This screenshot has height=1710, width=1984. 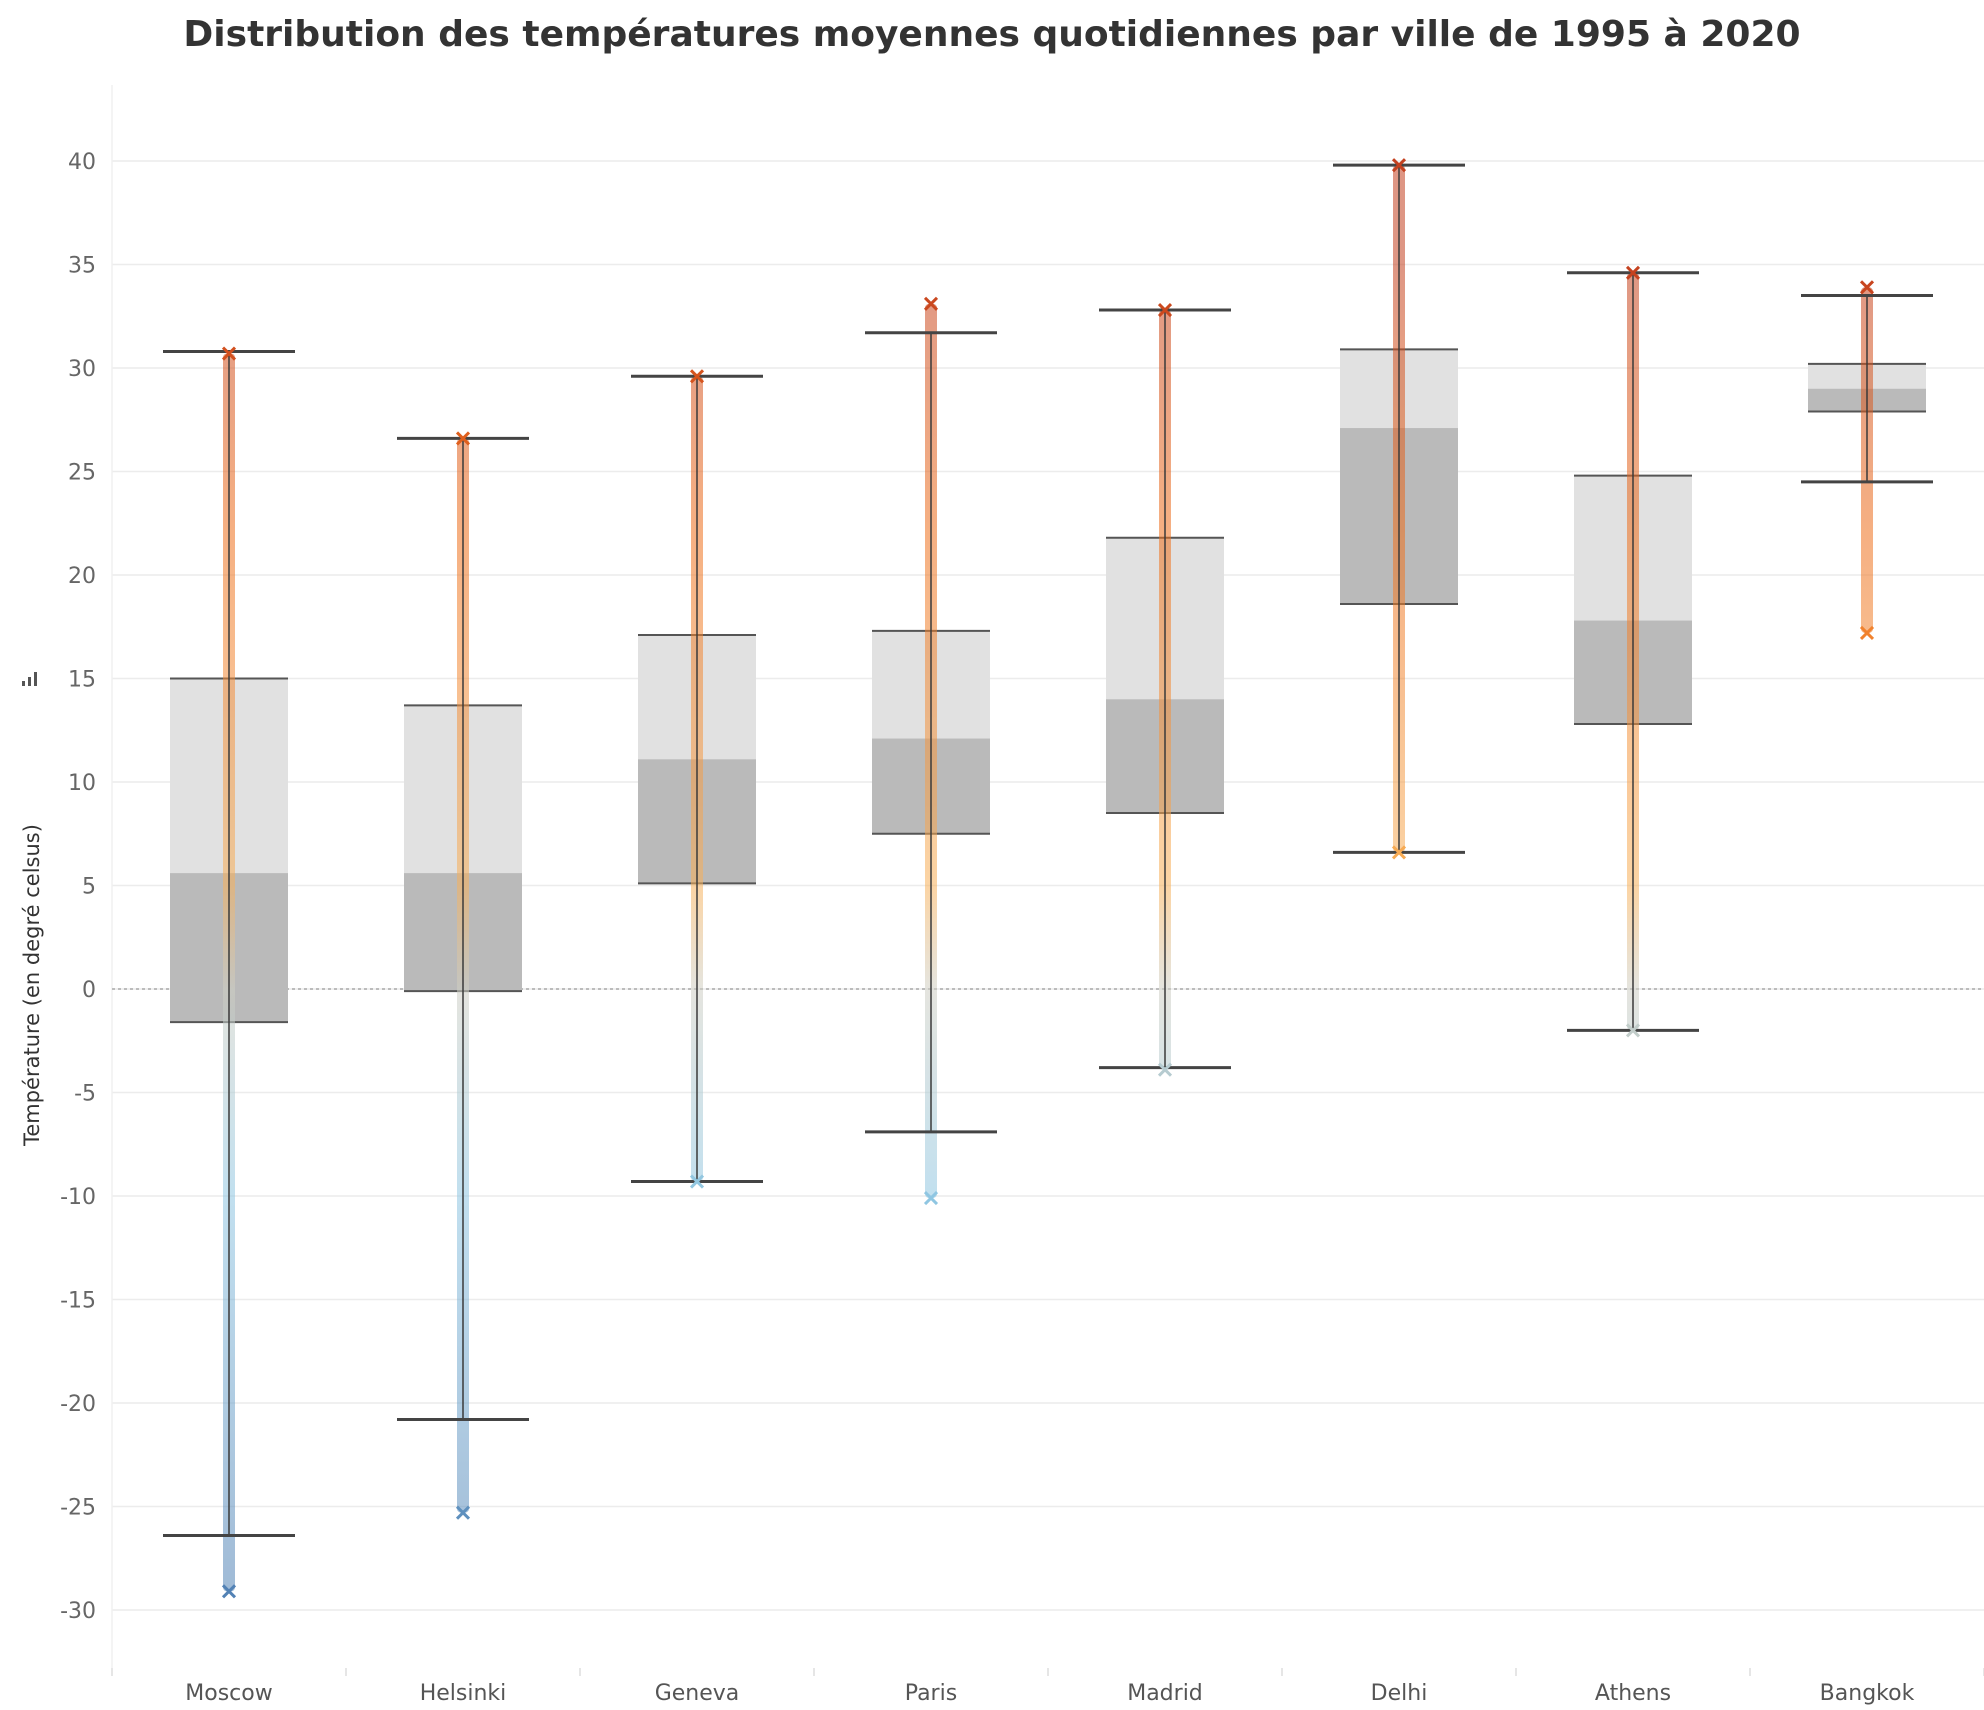 I want to click on sort-icon, so click(x=30, y=678).